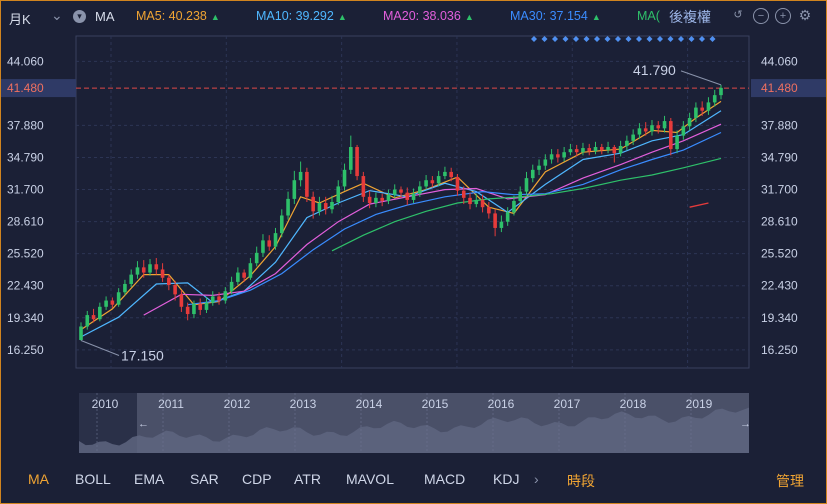 The height and width of the screenshot is (504, 827). I want to click on navigator-year-label: 2014, so click(369, 404).